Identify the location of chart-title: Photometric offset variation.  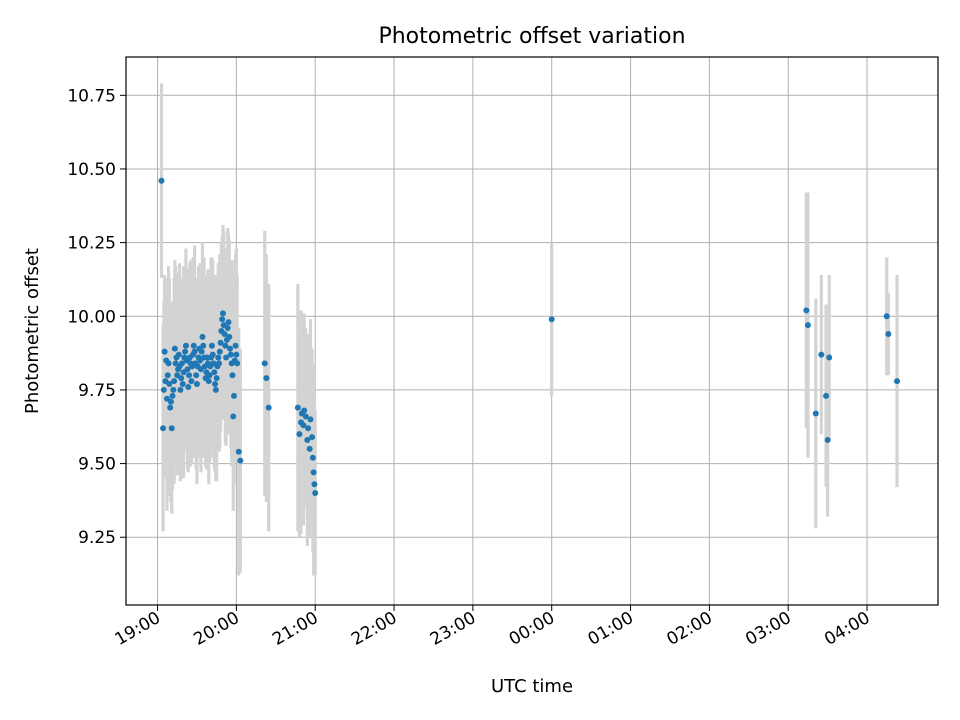
(531, 36).